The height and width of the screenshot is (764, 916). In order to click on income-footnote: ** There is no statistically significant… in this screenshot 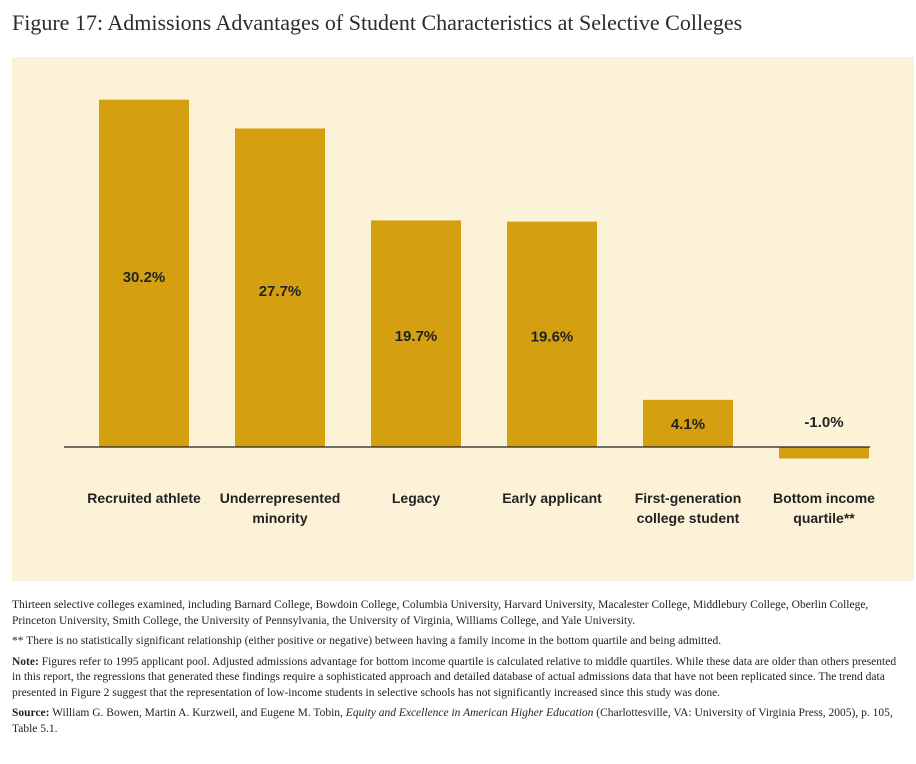, I will do `click(367, 641)`.